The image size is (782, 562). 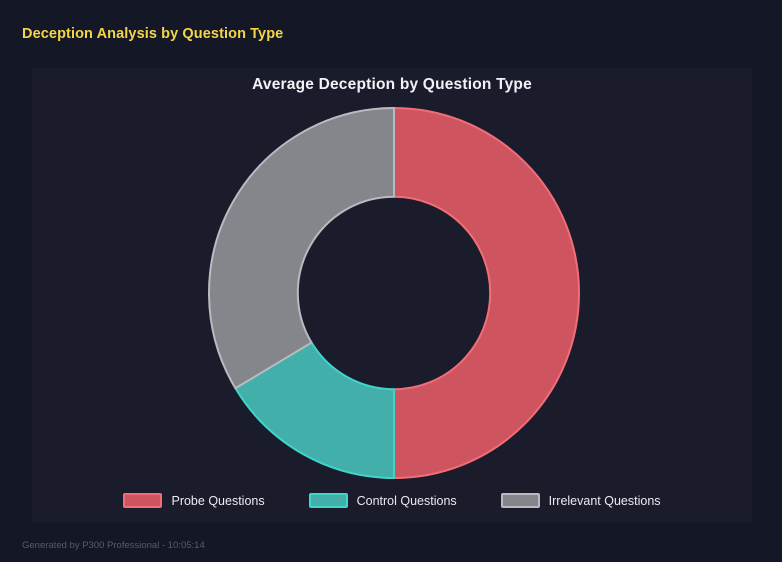 What do you see at coordinates (301, 248) in the screenshot?
I see `donut-slice` at bounding box center [301, 248].